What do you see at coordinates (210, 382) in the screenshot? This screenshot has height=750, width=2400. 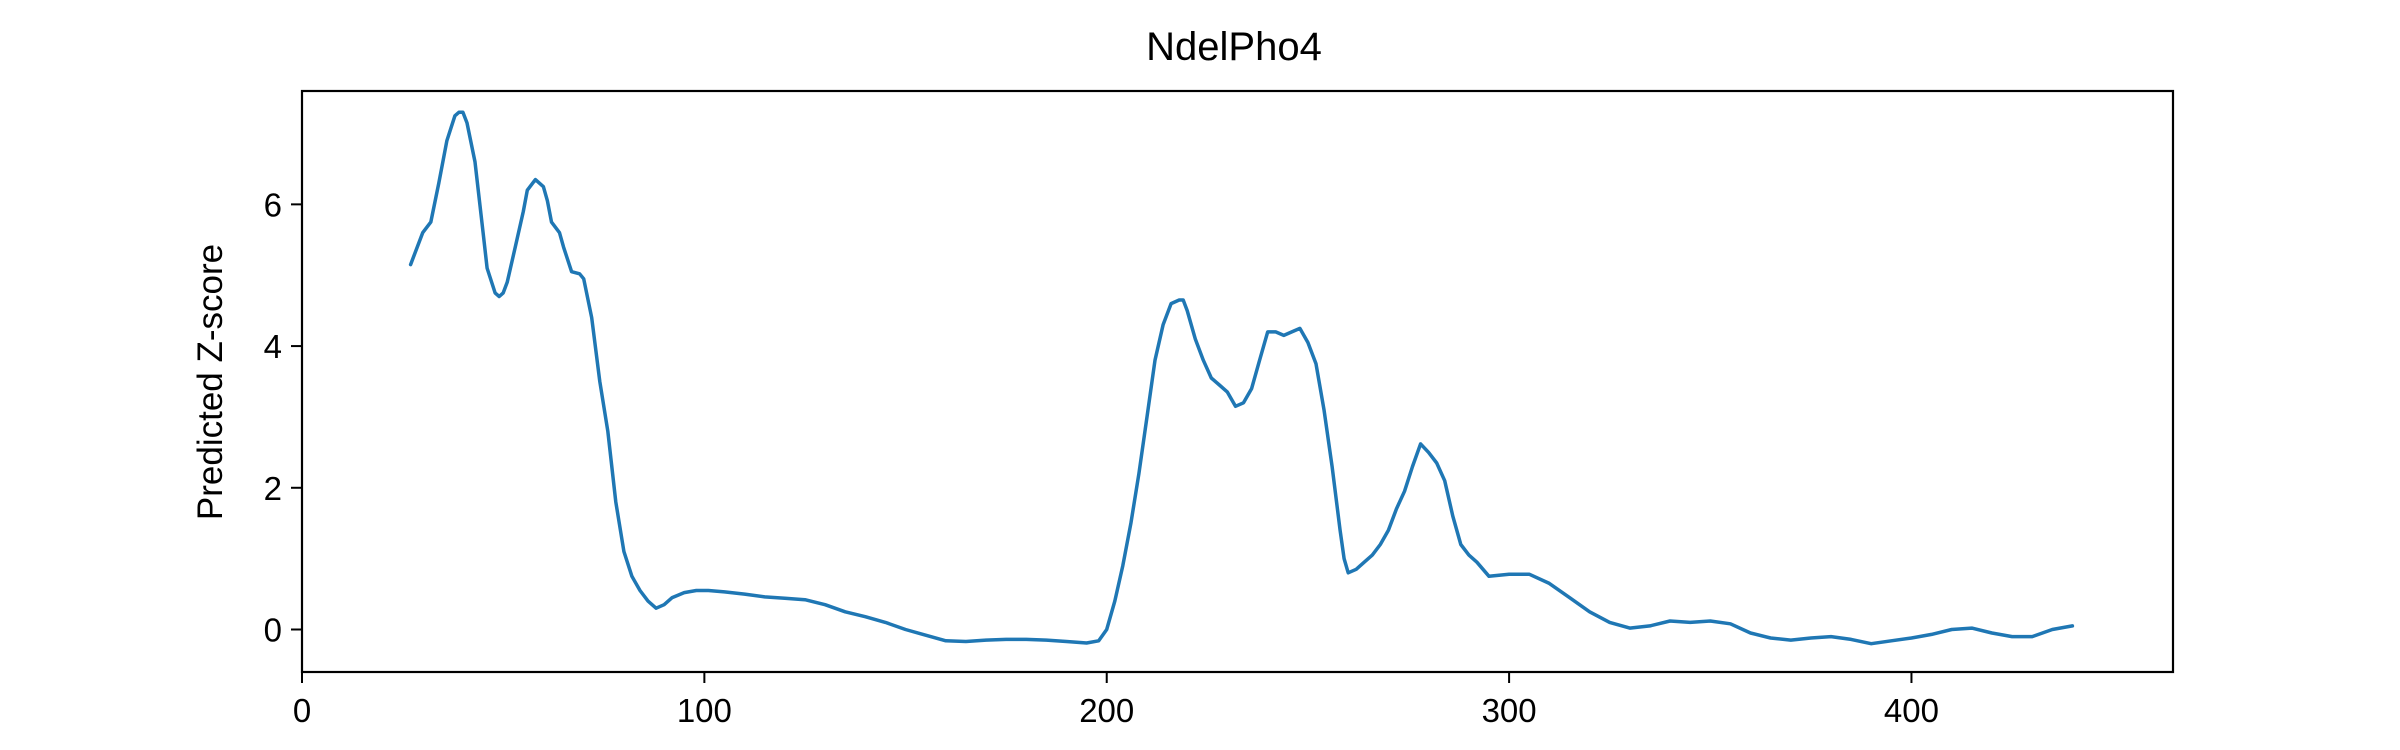 I see `y-axis-label: Predicted Z-score` at bounding box center [210, 382].